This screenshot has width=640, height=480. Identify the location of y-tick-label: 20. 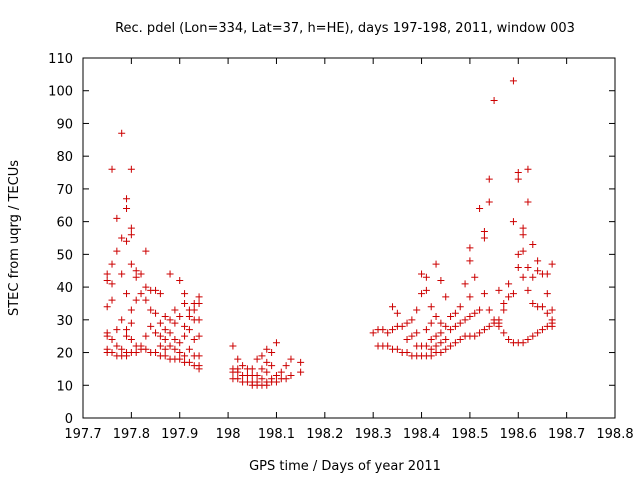
(64, 354).